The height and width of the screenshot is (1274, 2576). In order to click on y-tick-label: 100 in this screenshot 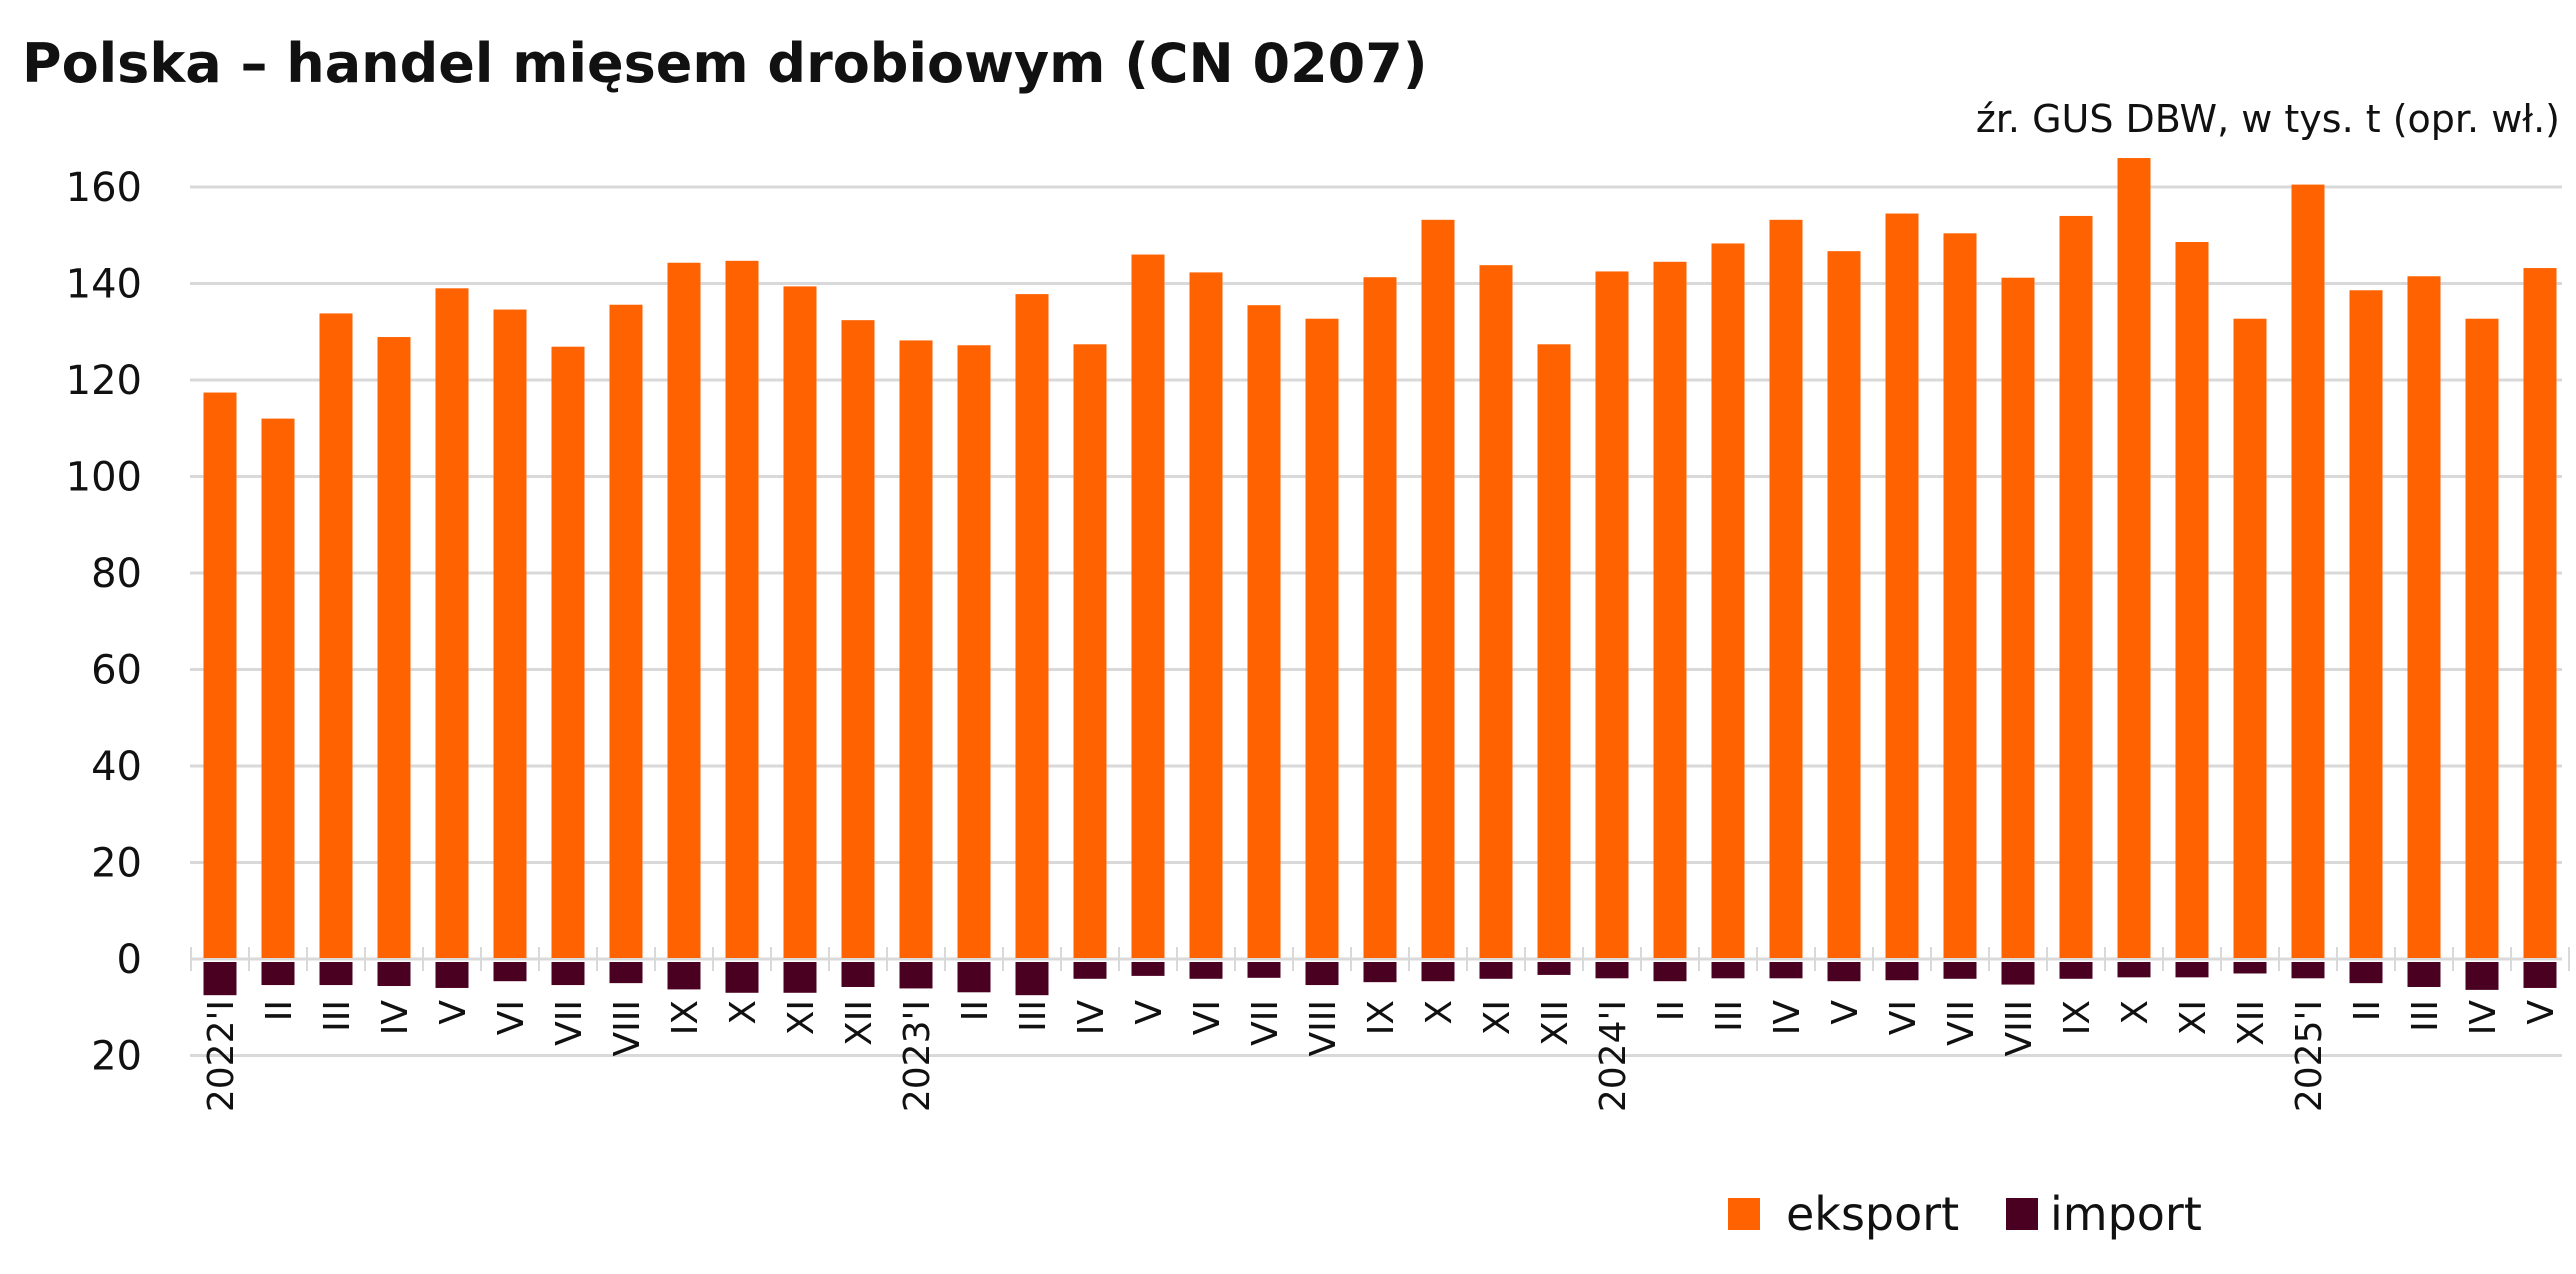, I will do `click(104, 478)`.